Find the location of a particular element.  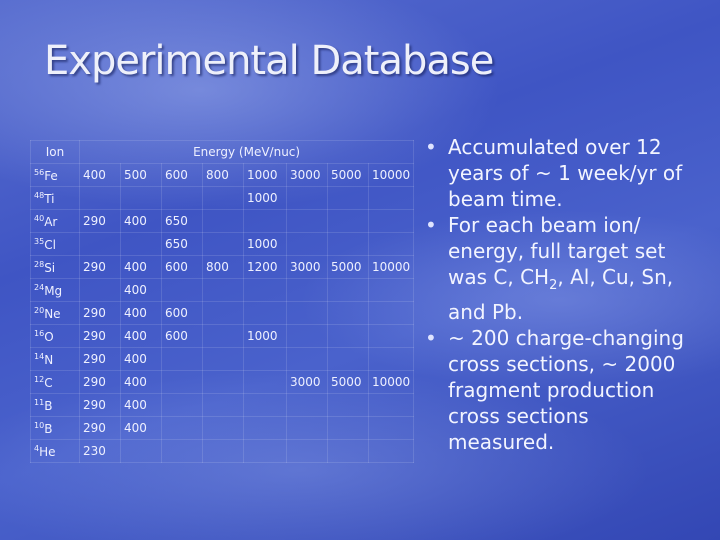

energy-cell: 500 is located at coordinates (141, 175).